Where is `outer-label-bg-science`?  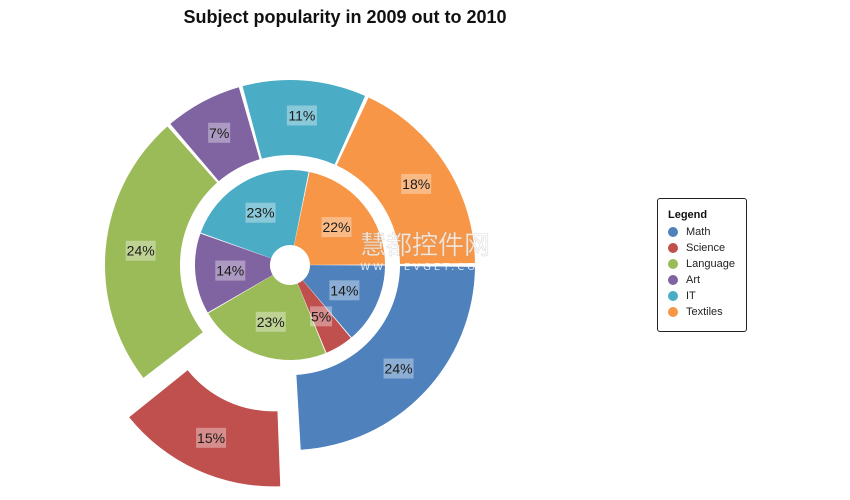 outer-label-bg-science is located at coordinates (211, 437).